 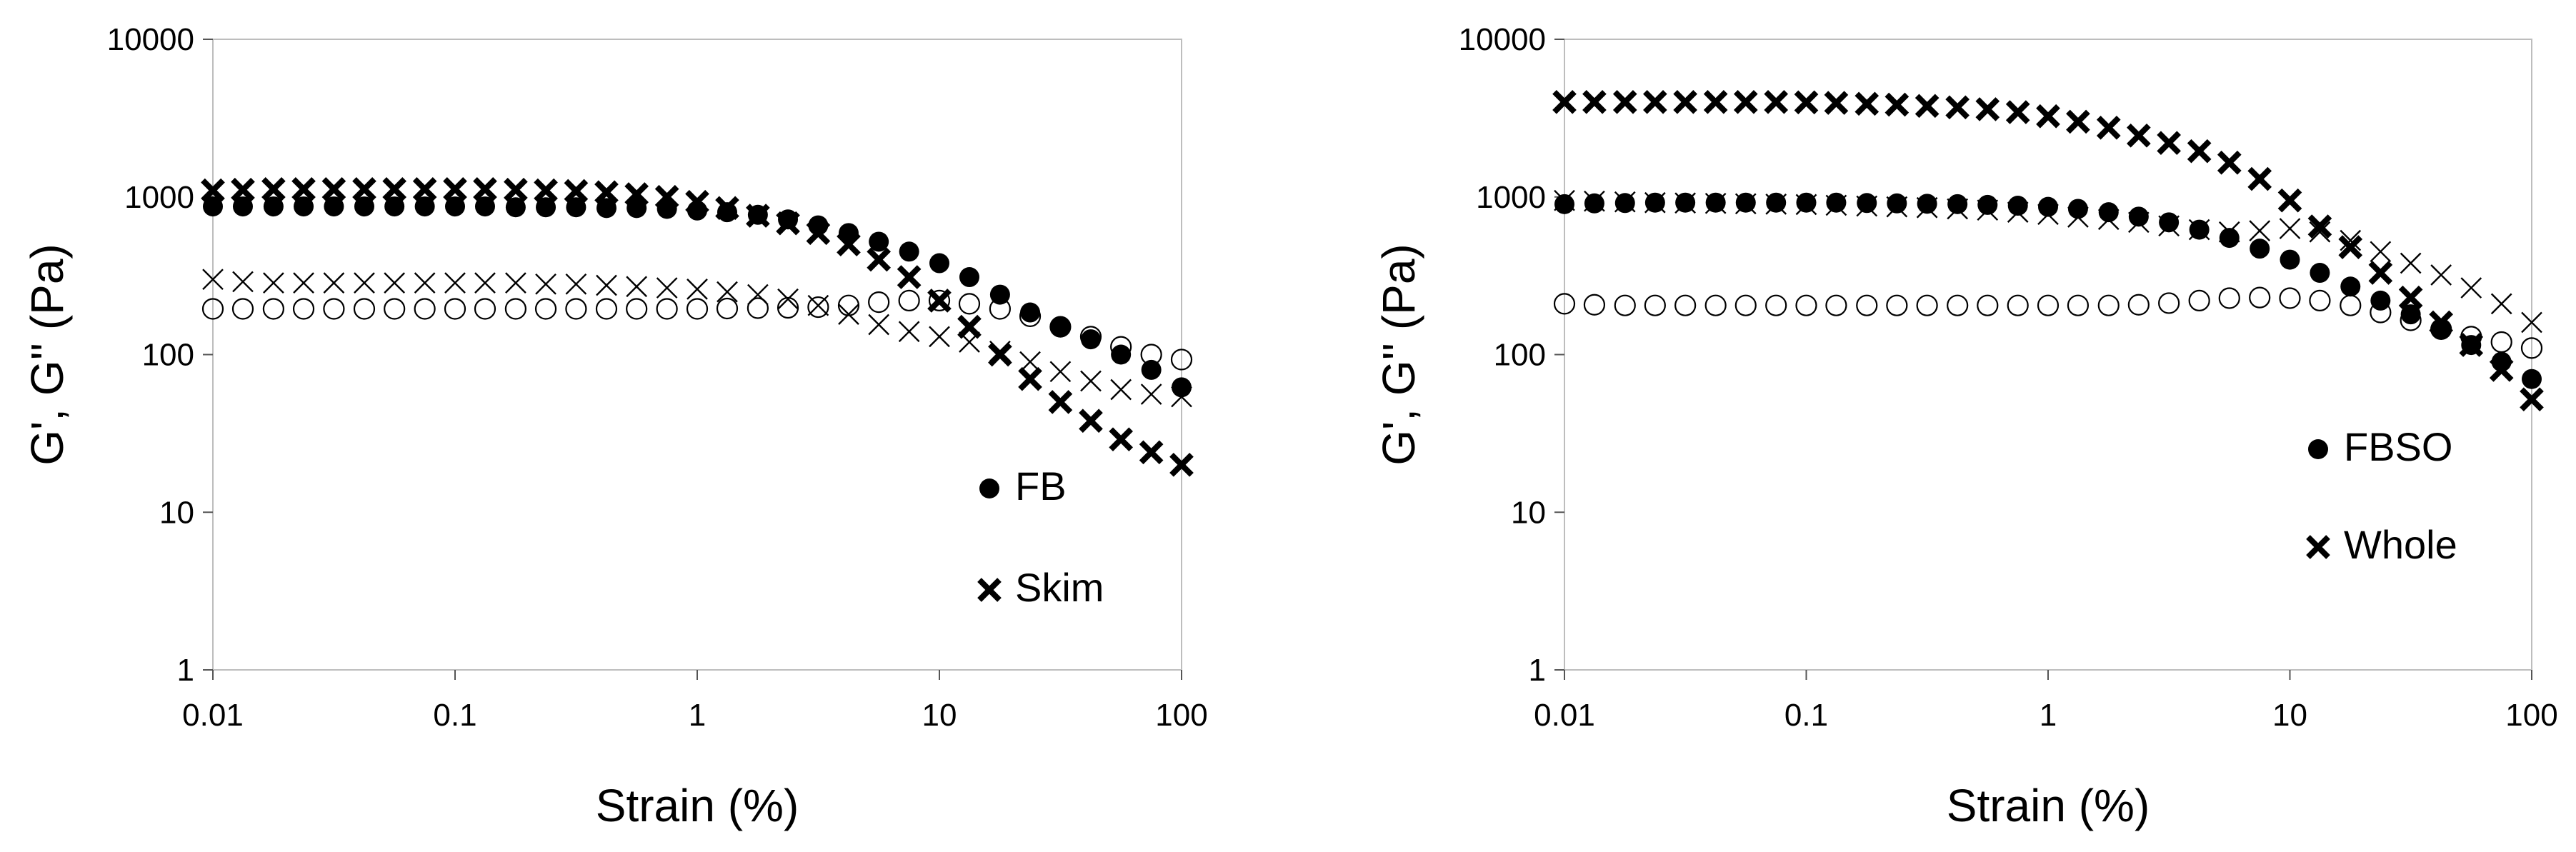 What do you see at coordinates (1806, 715) in the screenshot?
I see `x-tick-label: 0.1` at bounding box center [1806, 715].